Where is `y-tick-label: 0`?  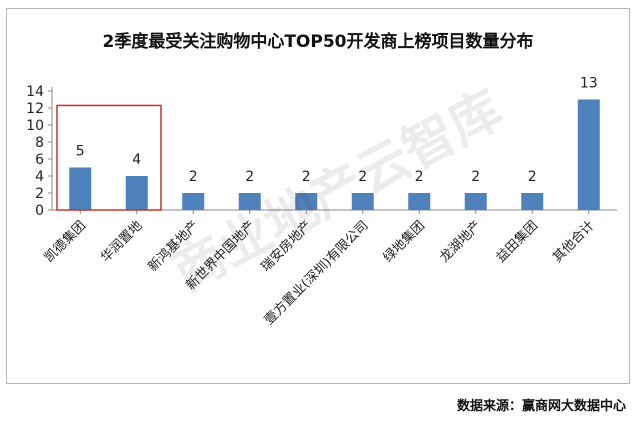 y-tick-label: 0 is located at coordinates (39, 211).